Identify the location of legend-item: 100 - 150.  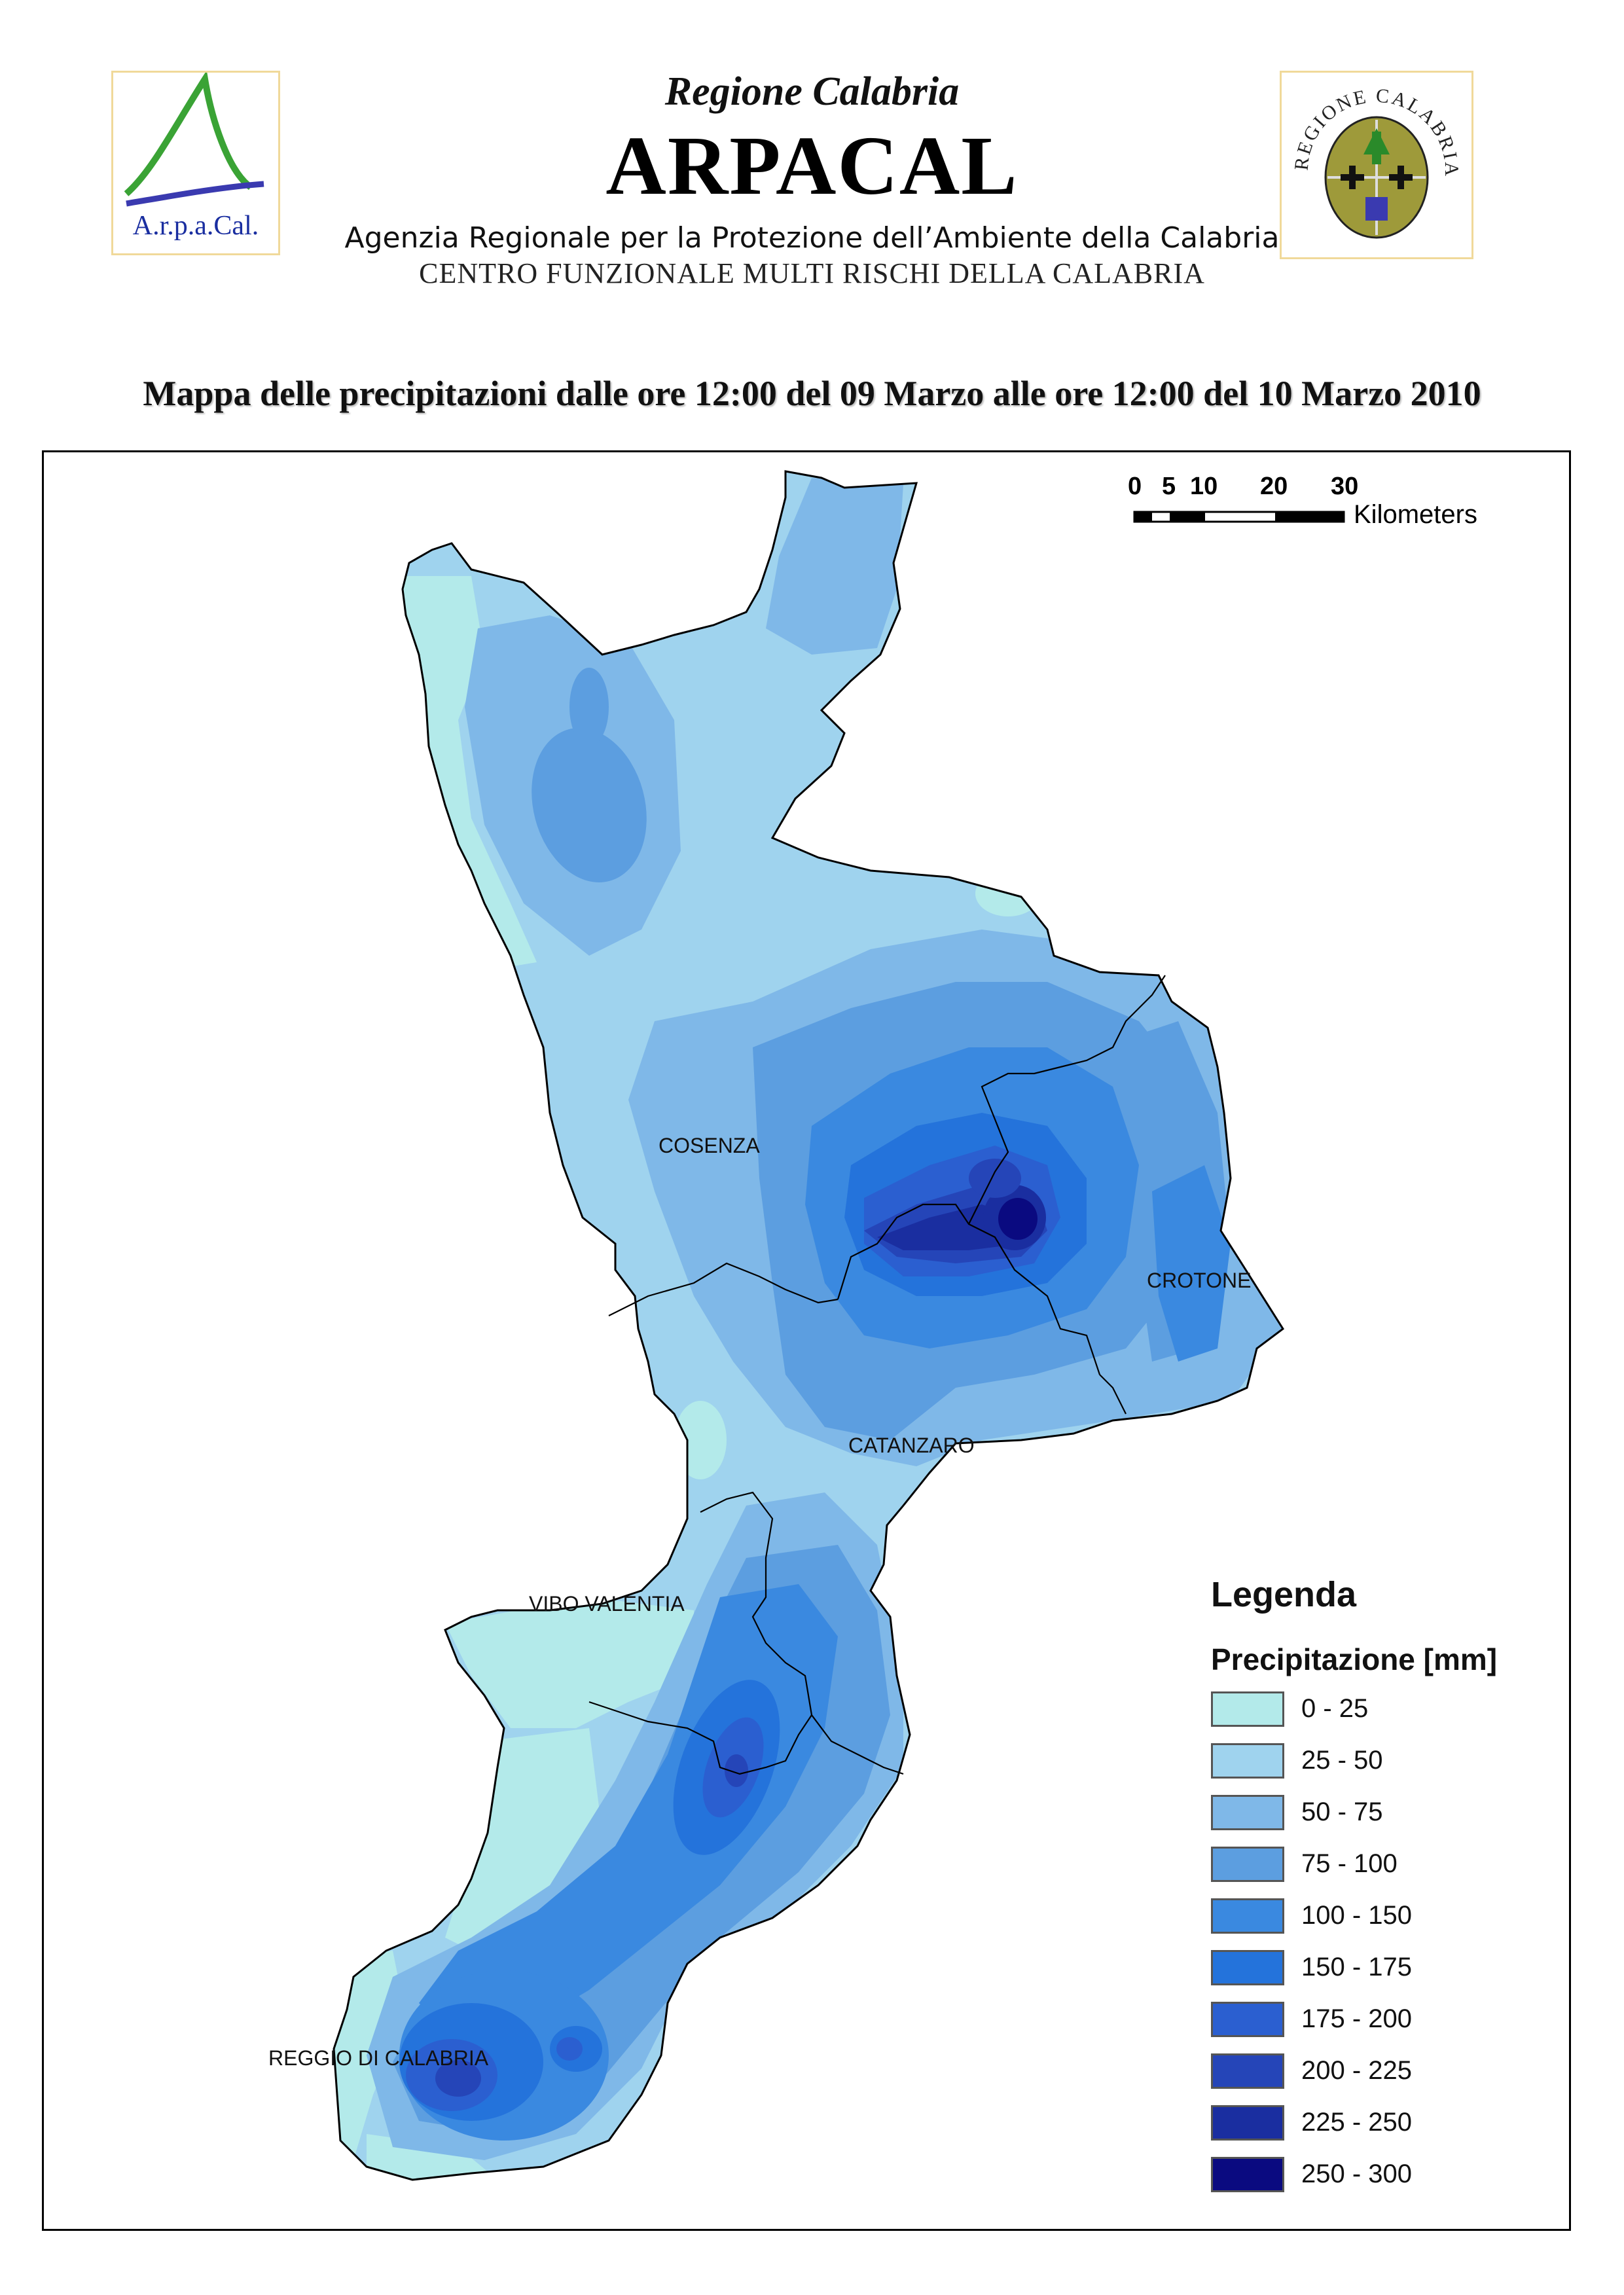
(1368, 1916).